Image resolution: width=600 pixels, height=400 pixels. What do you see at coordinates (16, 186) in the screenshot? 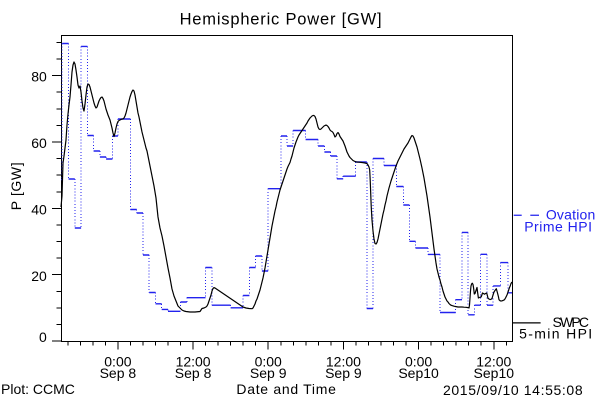
I see `svg-text: P [GW]` at bounding box center [16, 186].